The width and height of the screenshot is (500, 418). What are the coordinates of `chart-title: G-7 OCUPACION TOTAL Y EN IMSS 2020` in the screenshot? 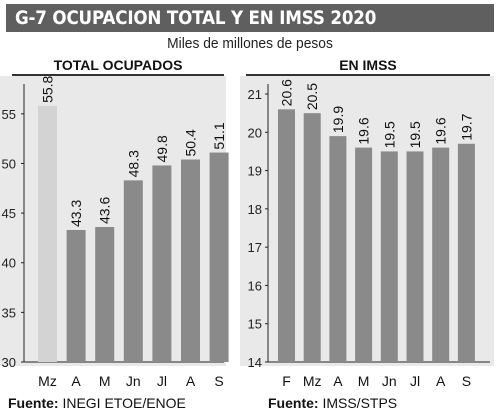 It's located at (196, 18).